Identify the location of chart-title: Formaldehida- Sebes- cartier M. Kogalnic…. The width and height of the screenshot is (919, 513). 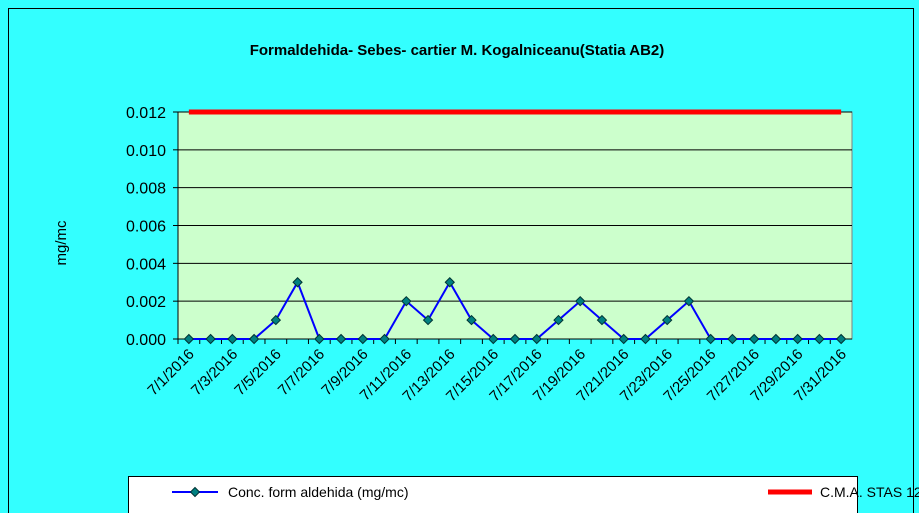
(457, 50).